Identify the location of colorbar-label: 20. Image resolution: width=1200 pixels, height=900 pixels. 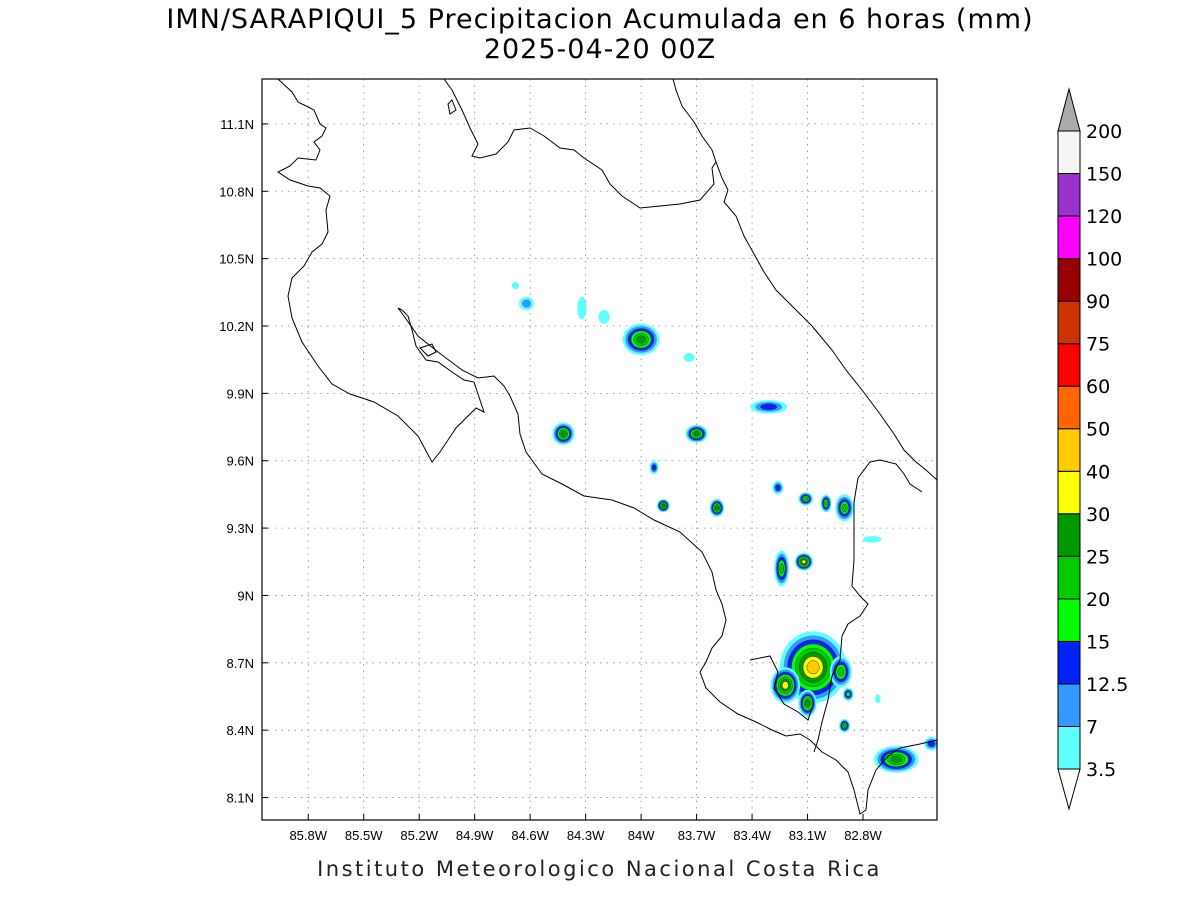
(1098, 600).